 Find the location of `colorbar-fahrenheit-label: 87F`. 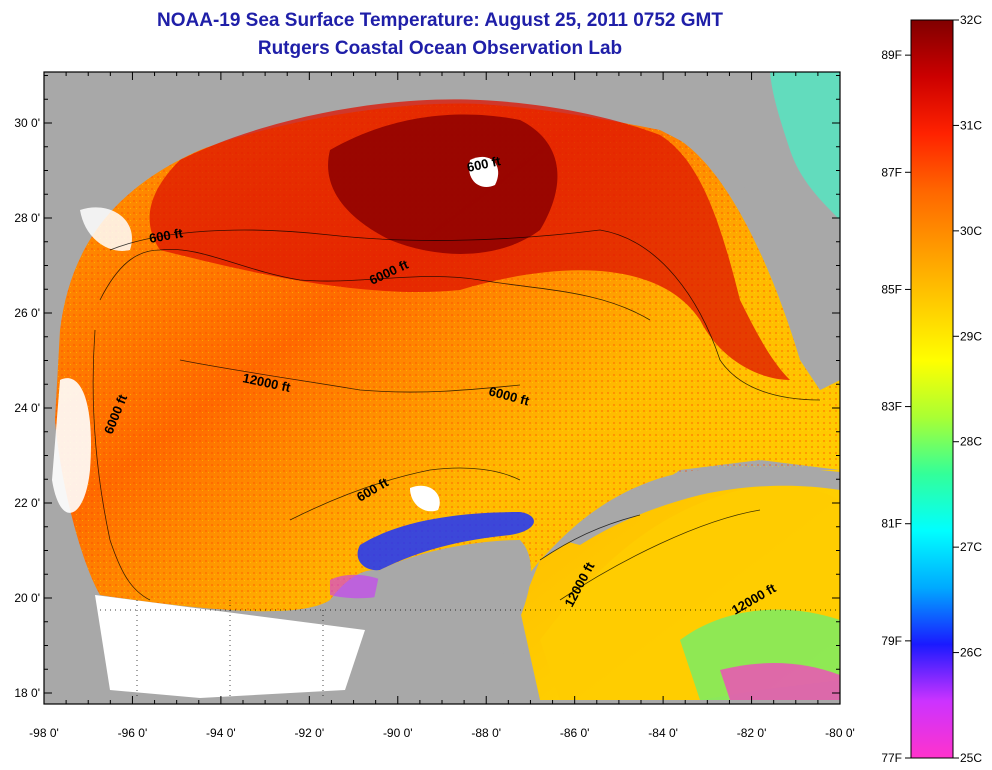

colorbar-fahrenheit-label: 87F is located at coordinates (891, 172).